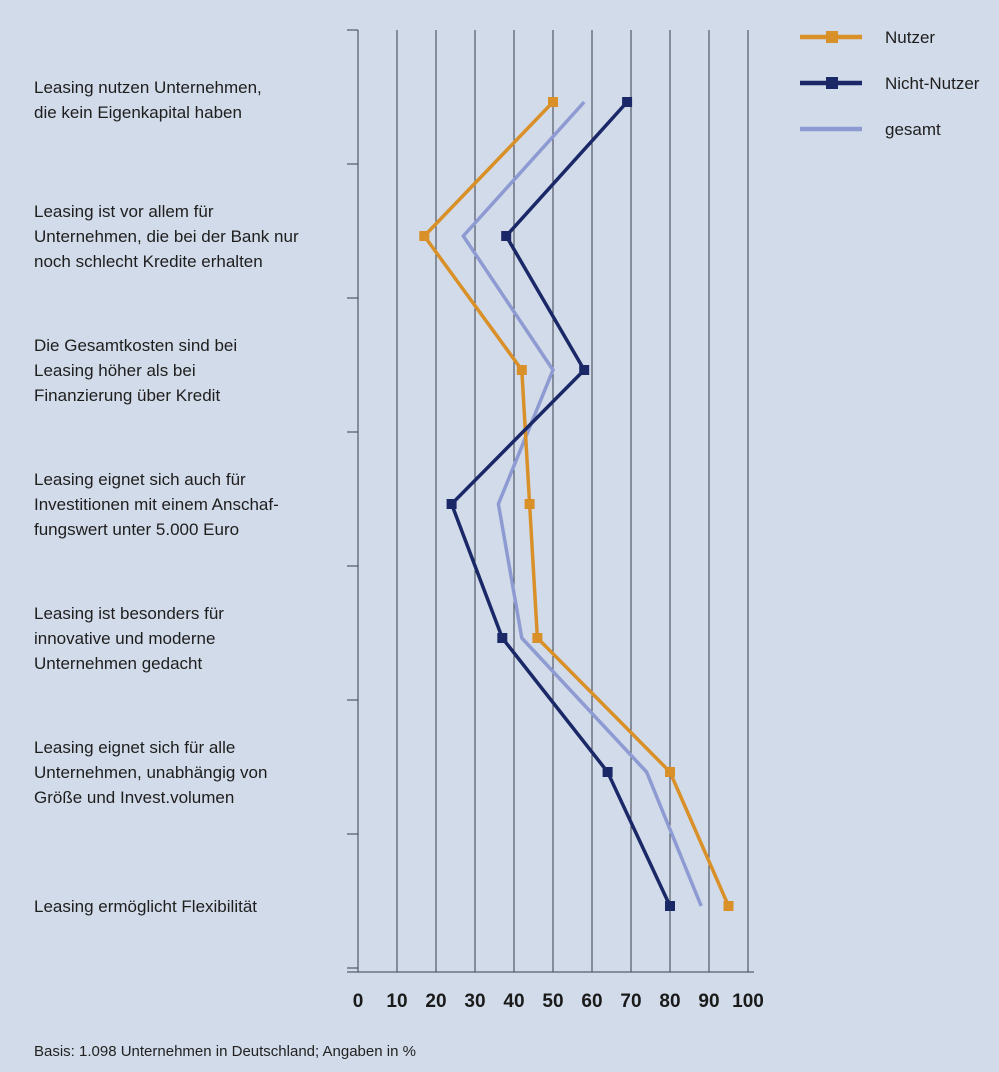 The width and height of the screenshot is (999, 1072). I want to click on tick-label: 20, so click(435, 1001).